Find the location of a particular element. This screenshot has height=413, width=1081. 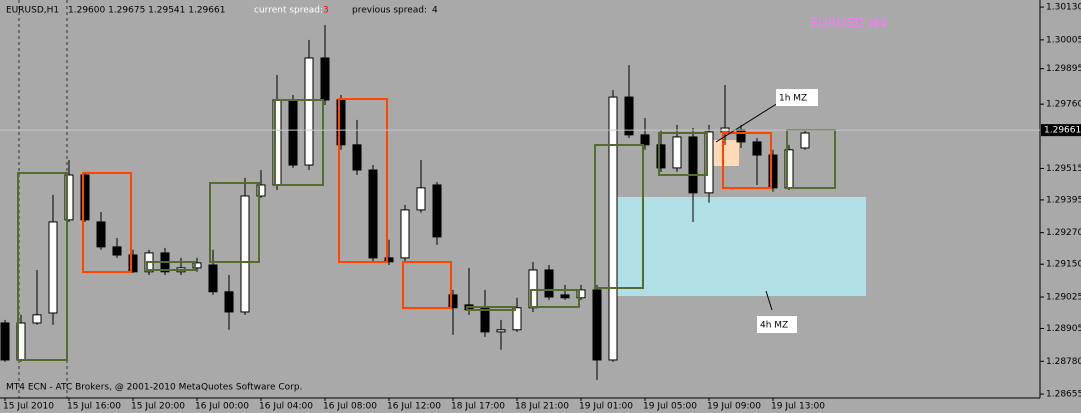

y-tick-label: 1.29395 is located at coordinates (1063, 200).